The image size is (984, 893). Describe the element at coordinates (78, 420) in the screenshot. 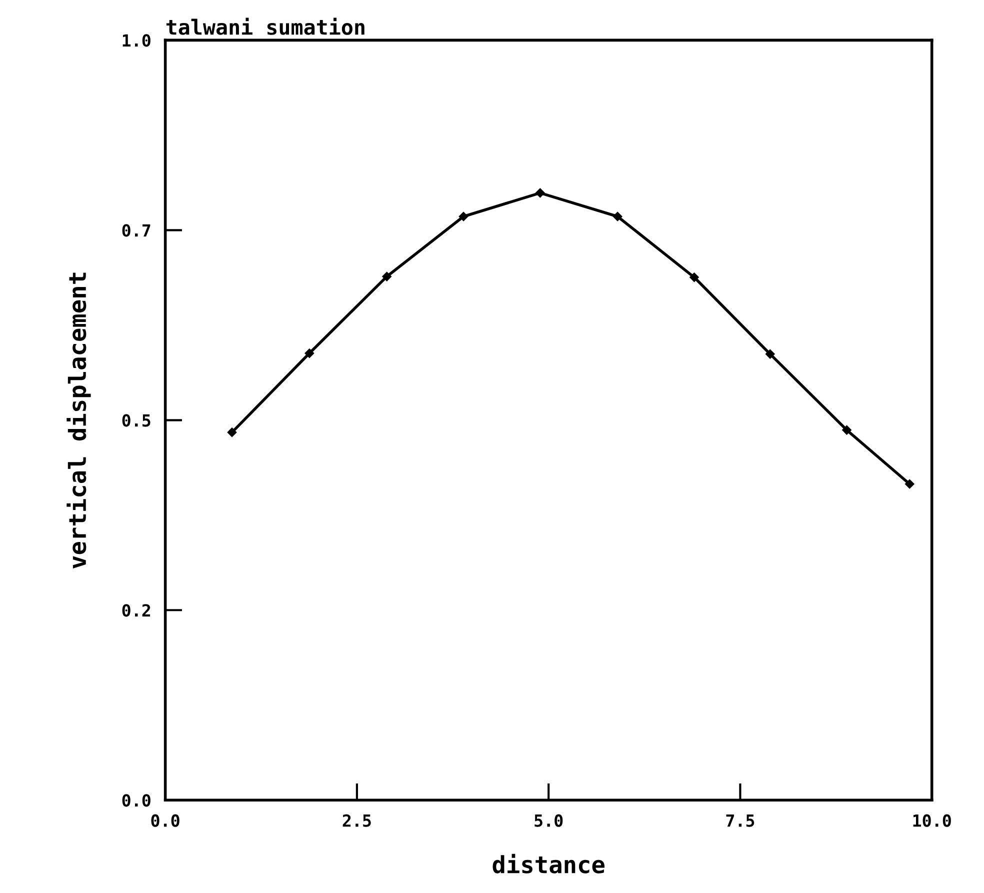

I see `y-axis-title: vertical displacement` at that location.